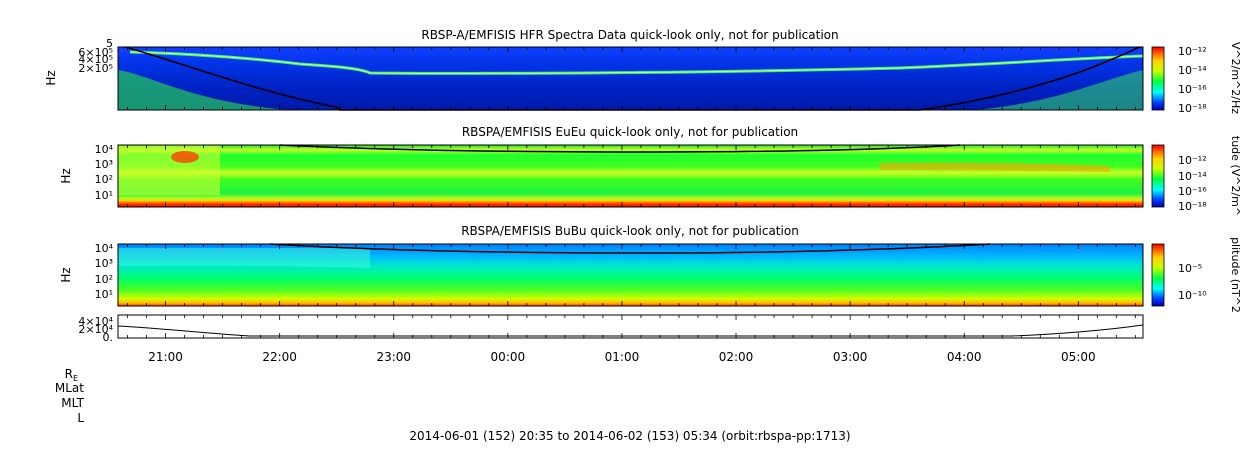 This screenshot has height=449, width=1250. I want to click on panel-eueu-spectrogram, so click(630, 176).